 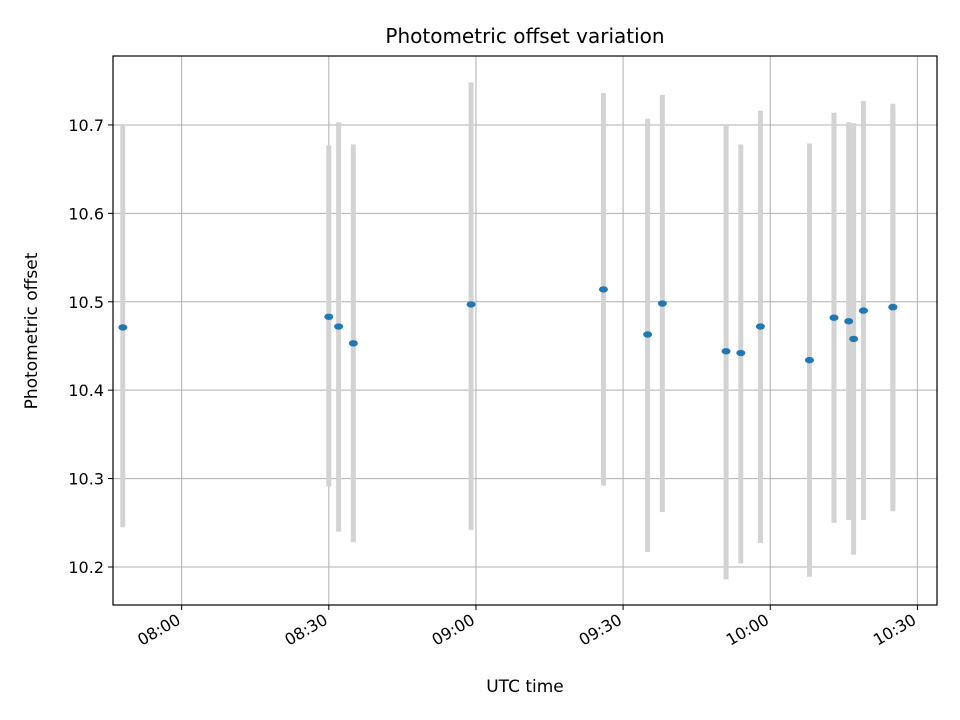 What do you see at coordinates (86, 390) in the screenshot?
I see `y-tick-label: 10.4` at bounding box center [86, 390].